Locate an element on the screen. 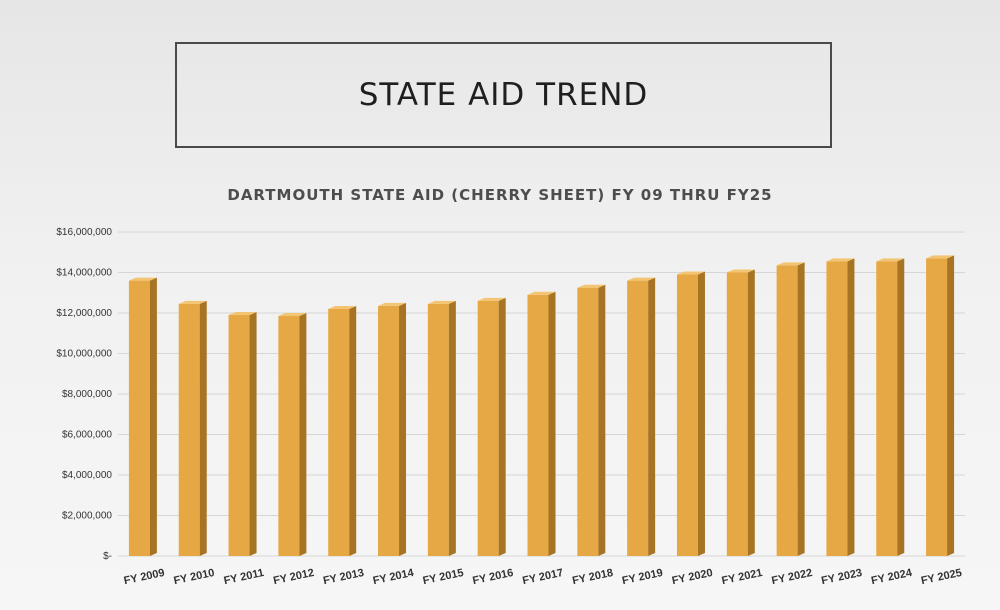 Image resolution: width=1000 pixels, height=610 pixels. x-tick-label: FY 2022 is located at coordinates (792, 577).